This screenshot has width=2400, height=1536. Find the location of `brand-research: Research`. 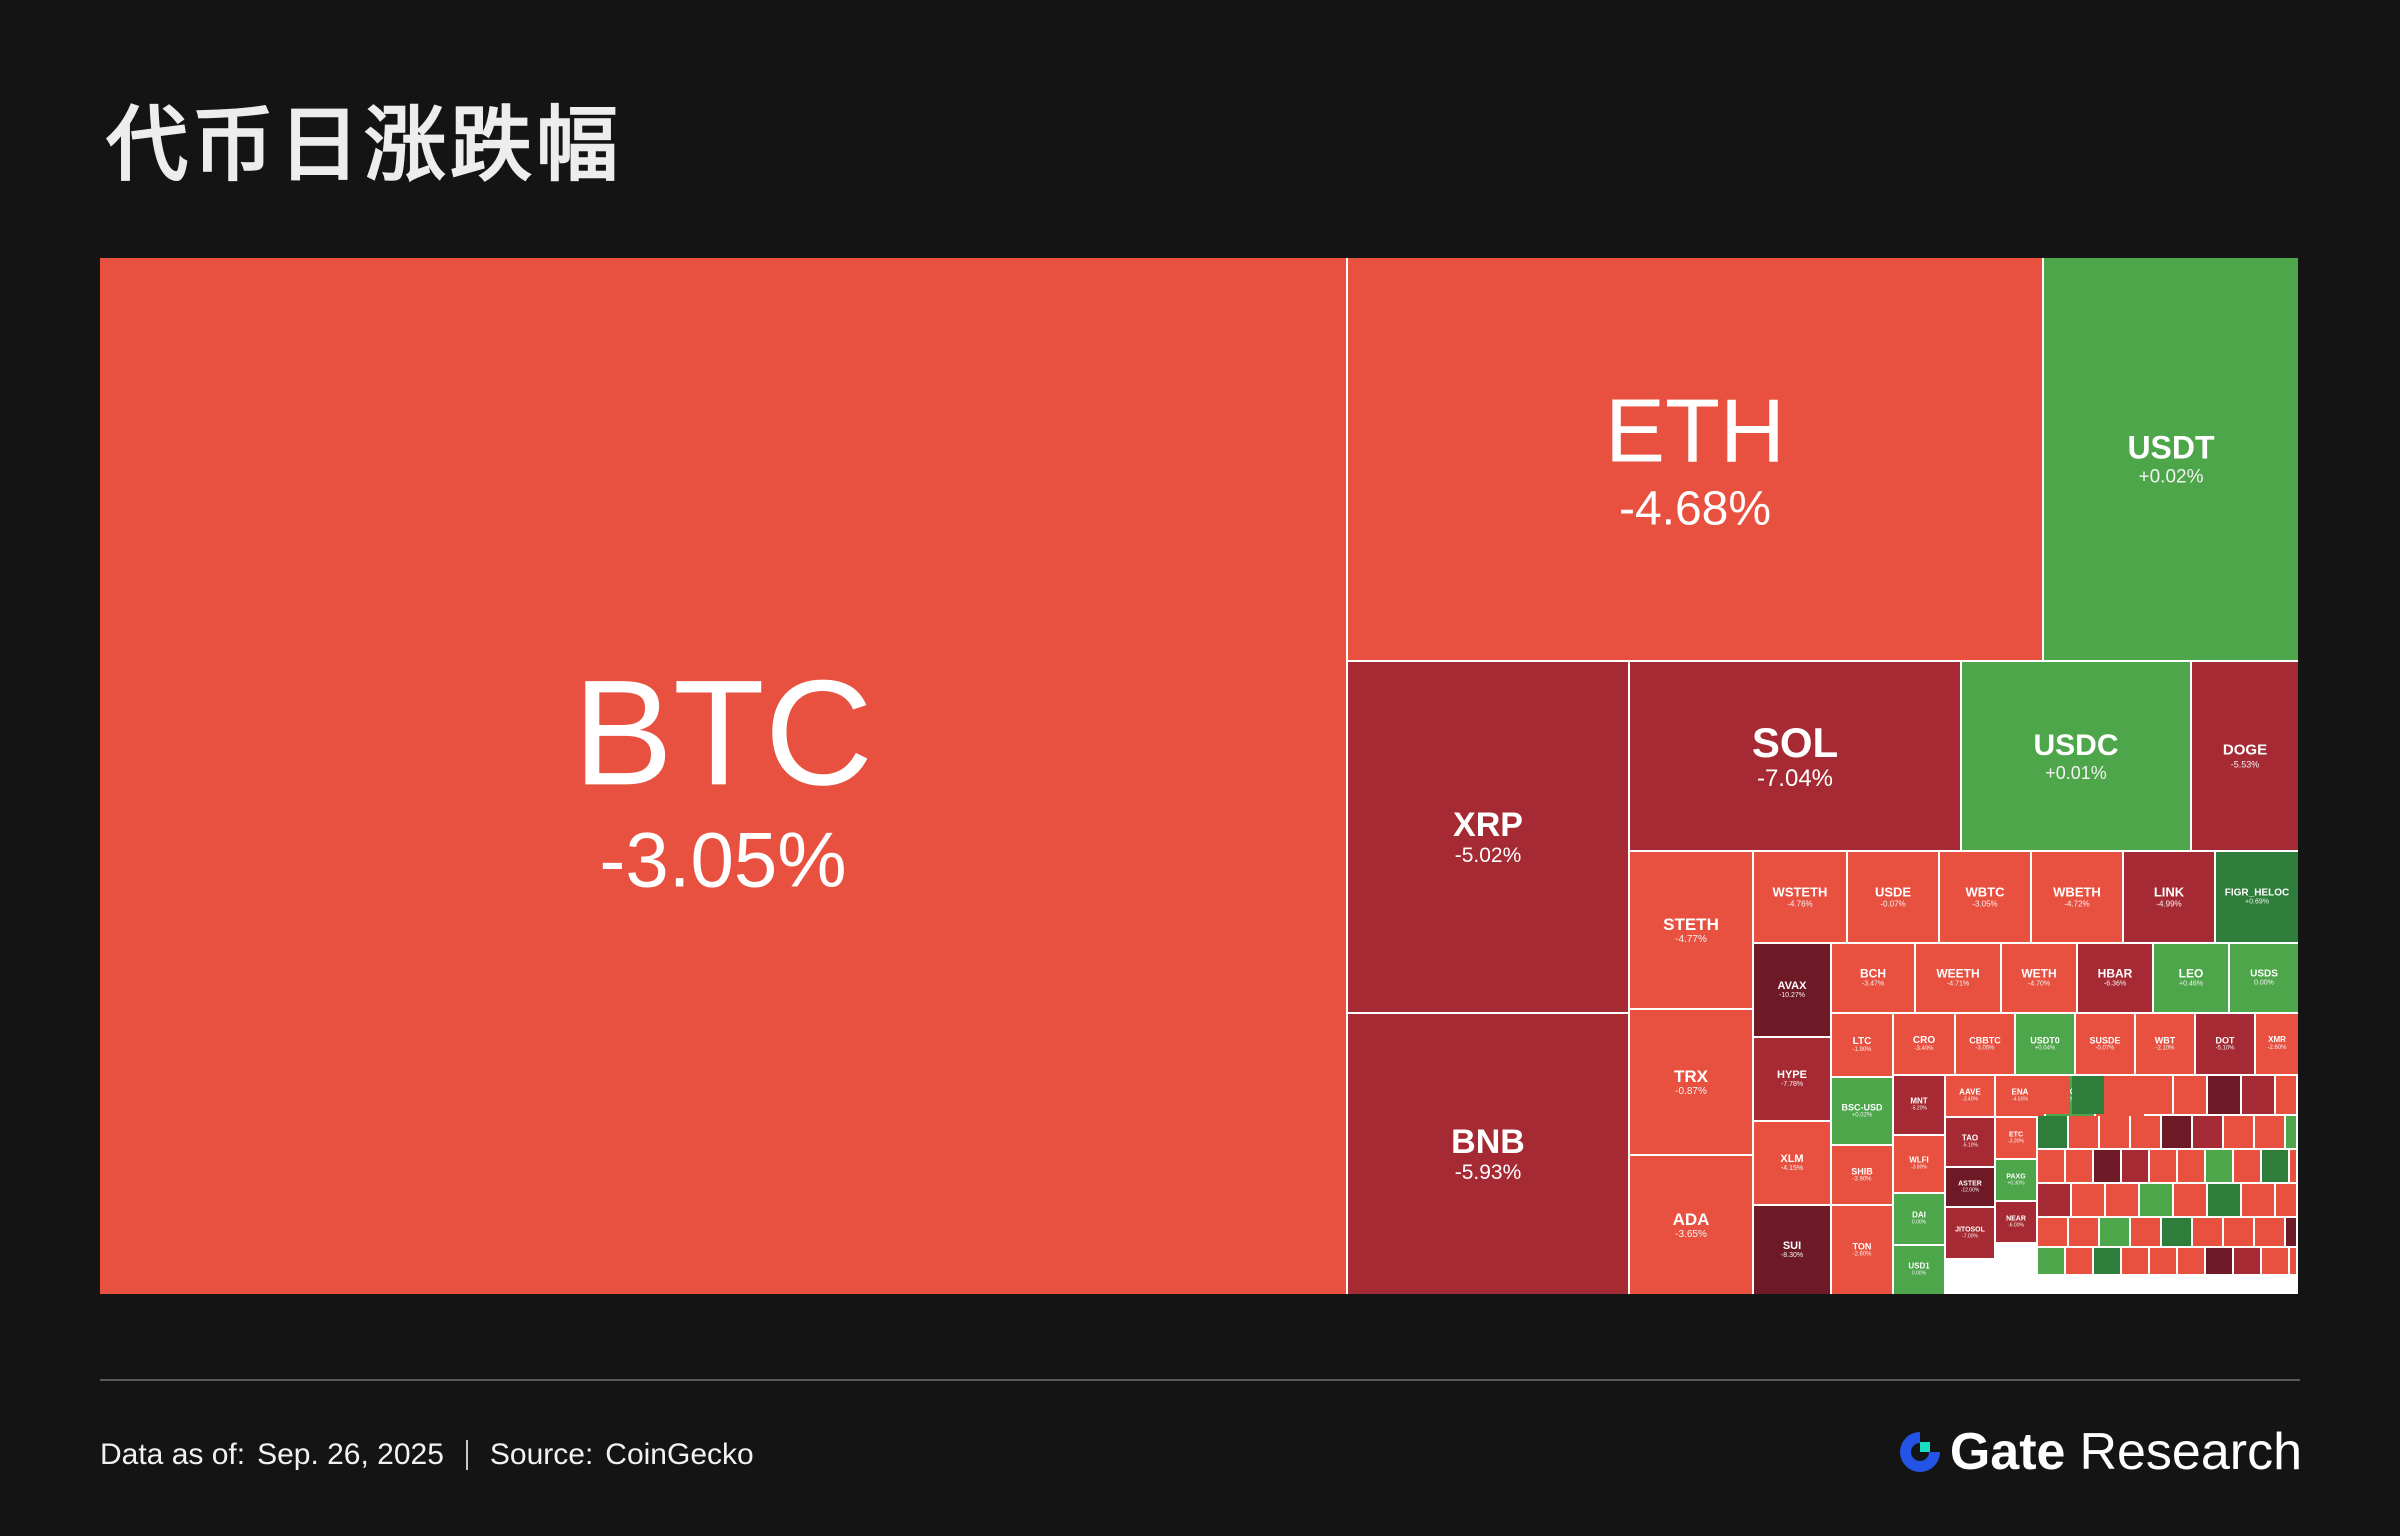

brand-research: Research is located at coordinates (2190, 1452).